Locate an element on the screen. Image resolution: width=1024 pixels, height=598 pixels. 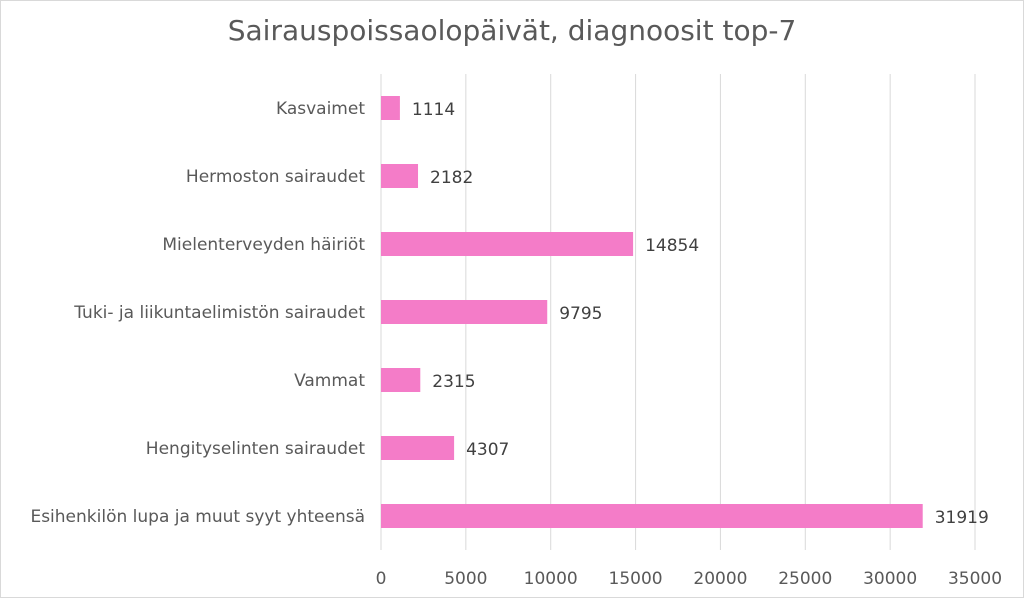
category-label: Vammat is located at coordinates (329, 381).